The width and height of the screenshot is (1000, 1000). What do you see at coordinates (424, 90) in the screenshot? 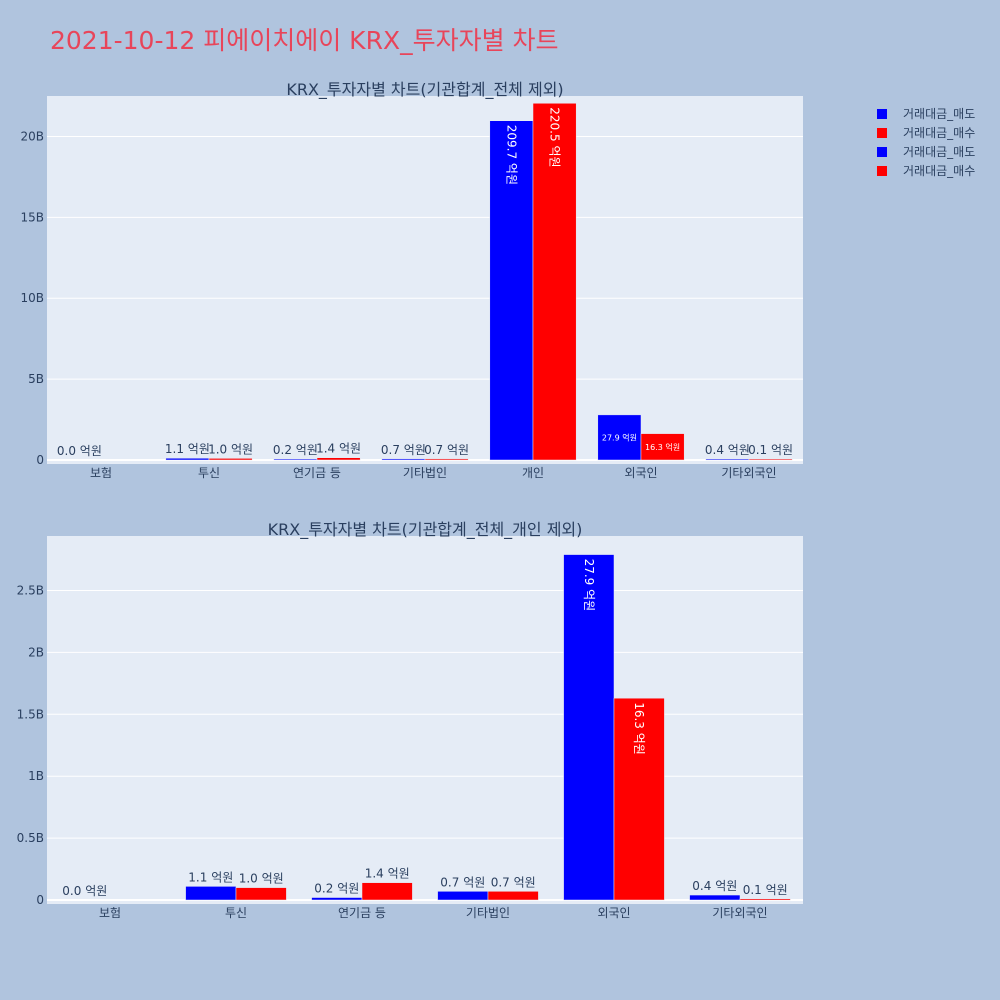
I see `chart-title-top: KRX_투자자별 차트(기관합계_전체 제외)` at bounding box center [424, 90].